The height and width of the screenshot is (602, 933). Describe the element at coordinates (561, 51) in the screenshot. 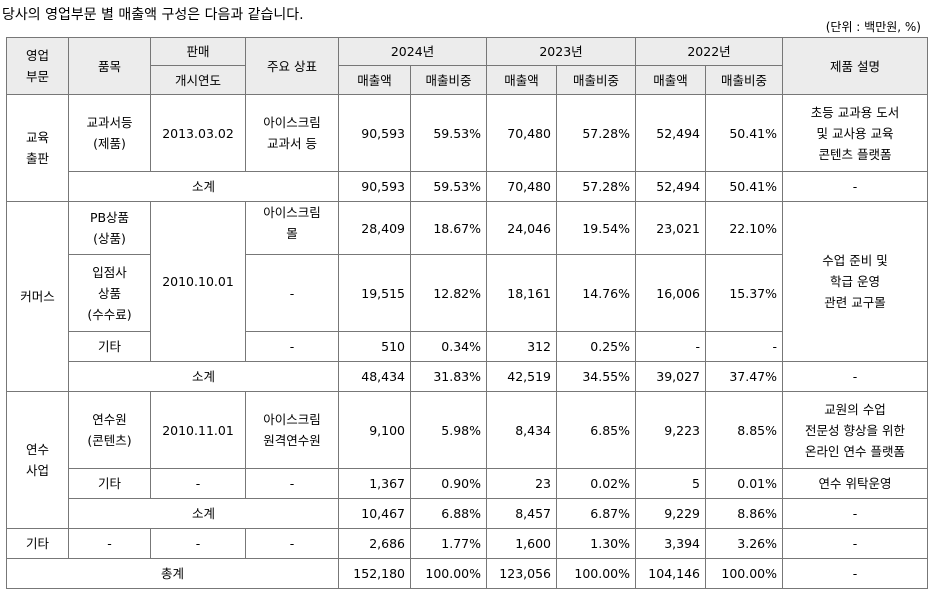

I see `header-year-2023: 2023년` at that location.